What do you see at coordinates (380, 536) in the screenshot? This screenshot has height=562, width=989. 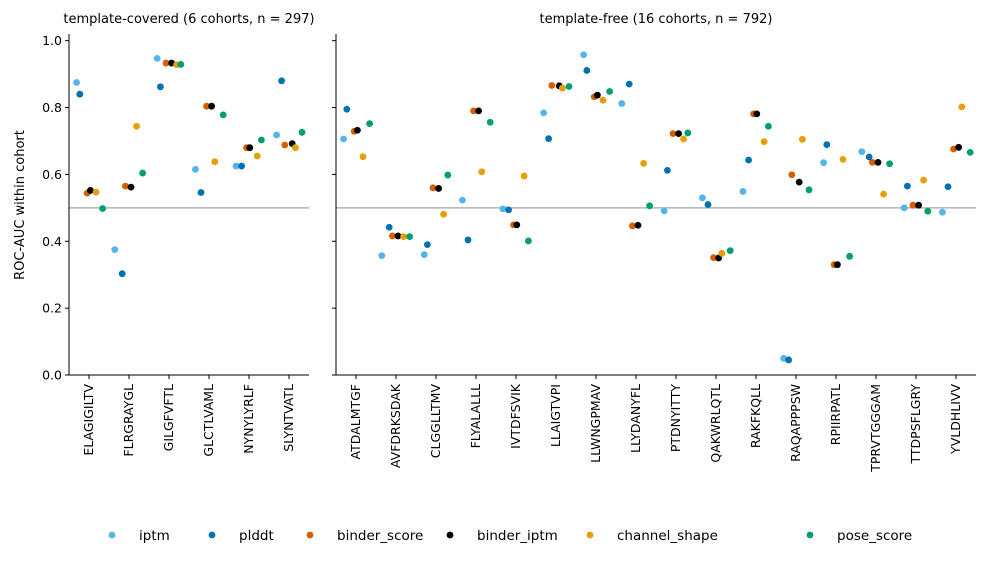 I see `legend-label: binder_score` at bounding box center [380, 536].